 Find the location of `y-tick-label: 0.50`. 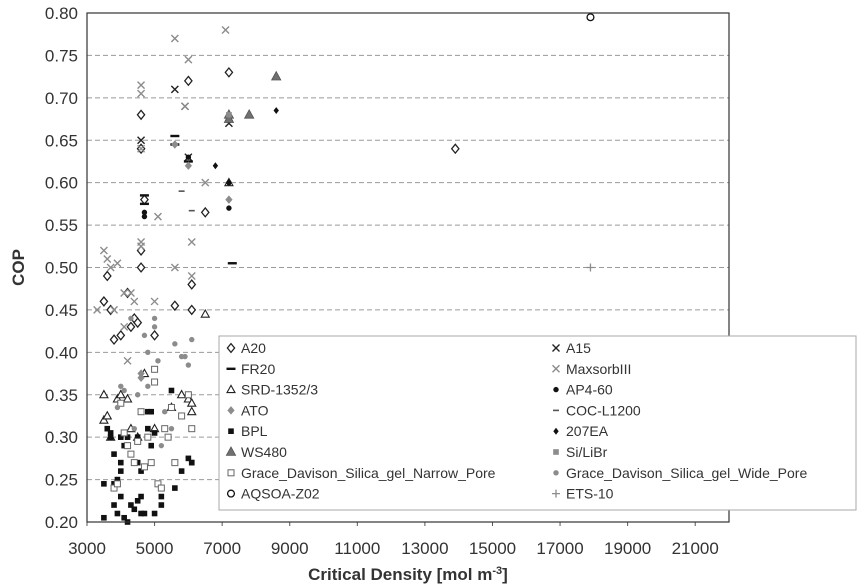

y-tick-label: 0.50 is located at coordinates (61, 268).